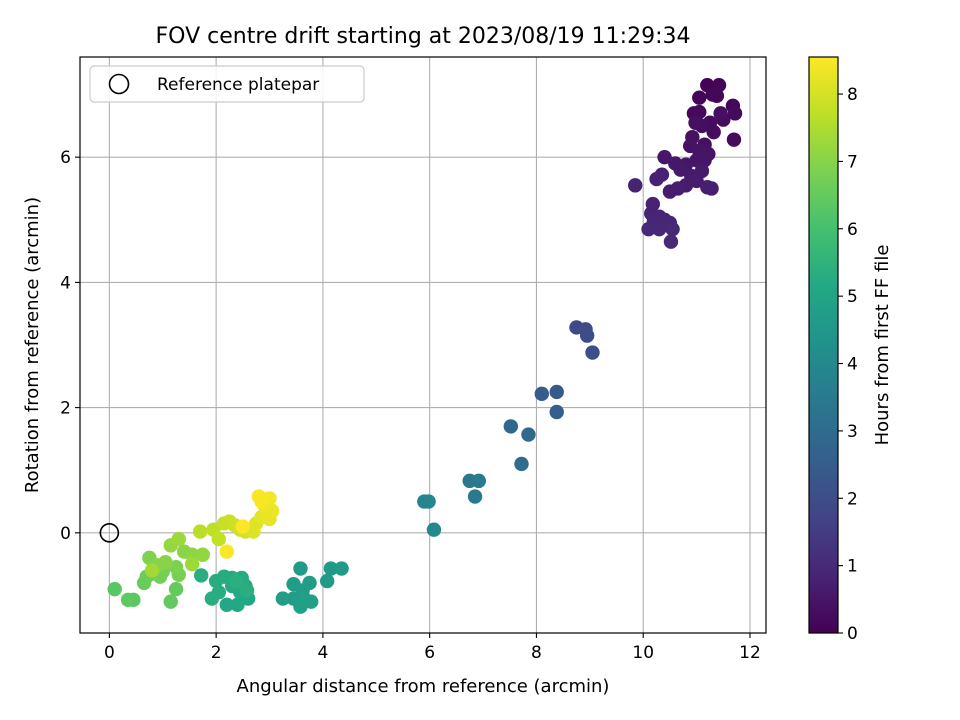 This screenshot has height=720, width=960. I want to click on colorbar-ticks: 0 1 2 3 4 5 6 7 8, so click(848, 364).